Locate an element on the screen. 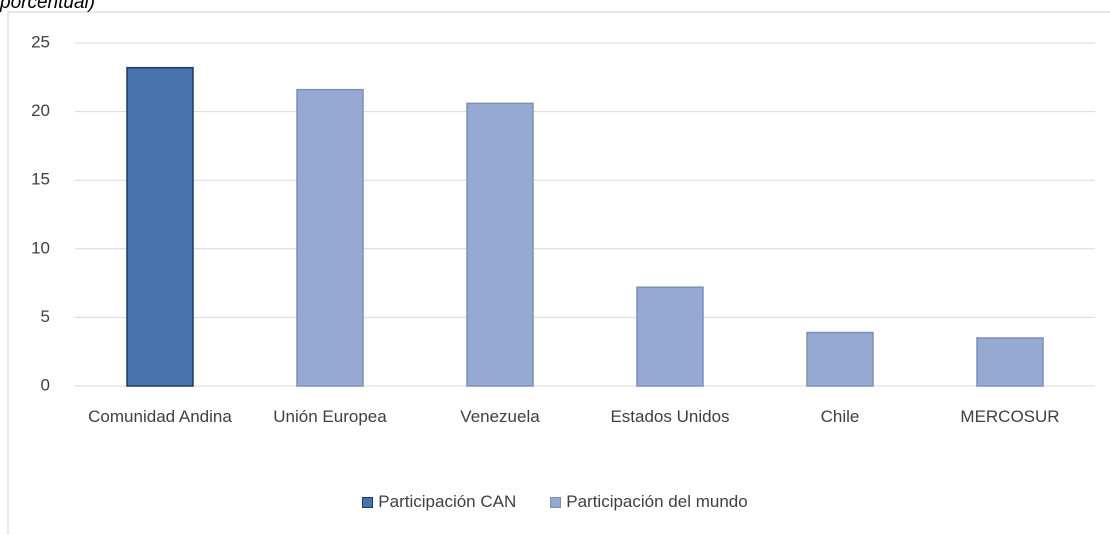  chart-title: porcentual) is located at coordinates (47, 6).